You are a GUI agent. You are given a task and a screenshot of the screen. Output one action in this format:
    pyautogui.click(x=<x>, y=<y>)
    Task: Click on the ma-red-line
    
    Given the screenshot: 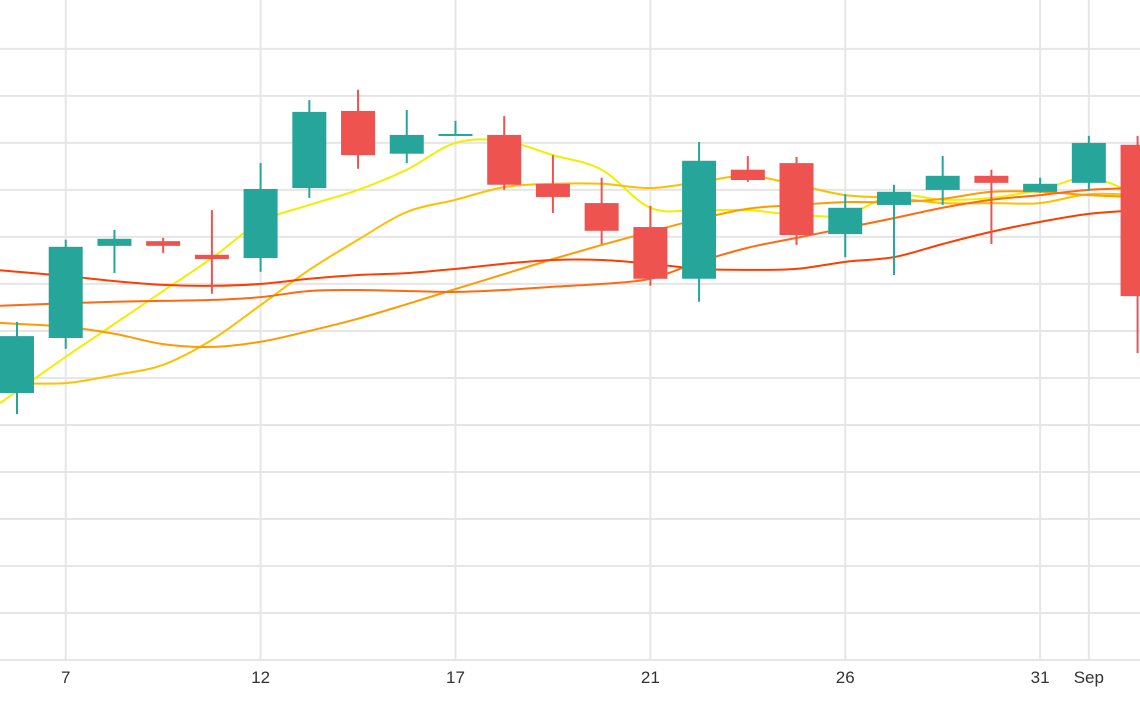 What is the action you would take?
    pyautogui.click(x=569, y=248)
    